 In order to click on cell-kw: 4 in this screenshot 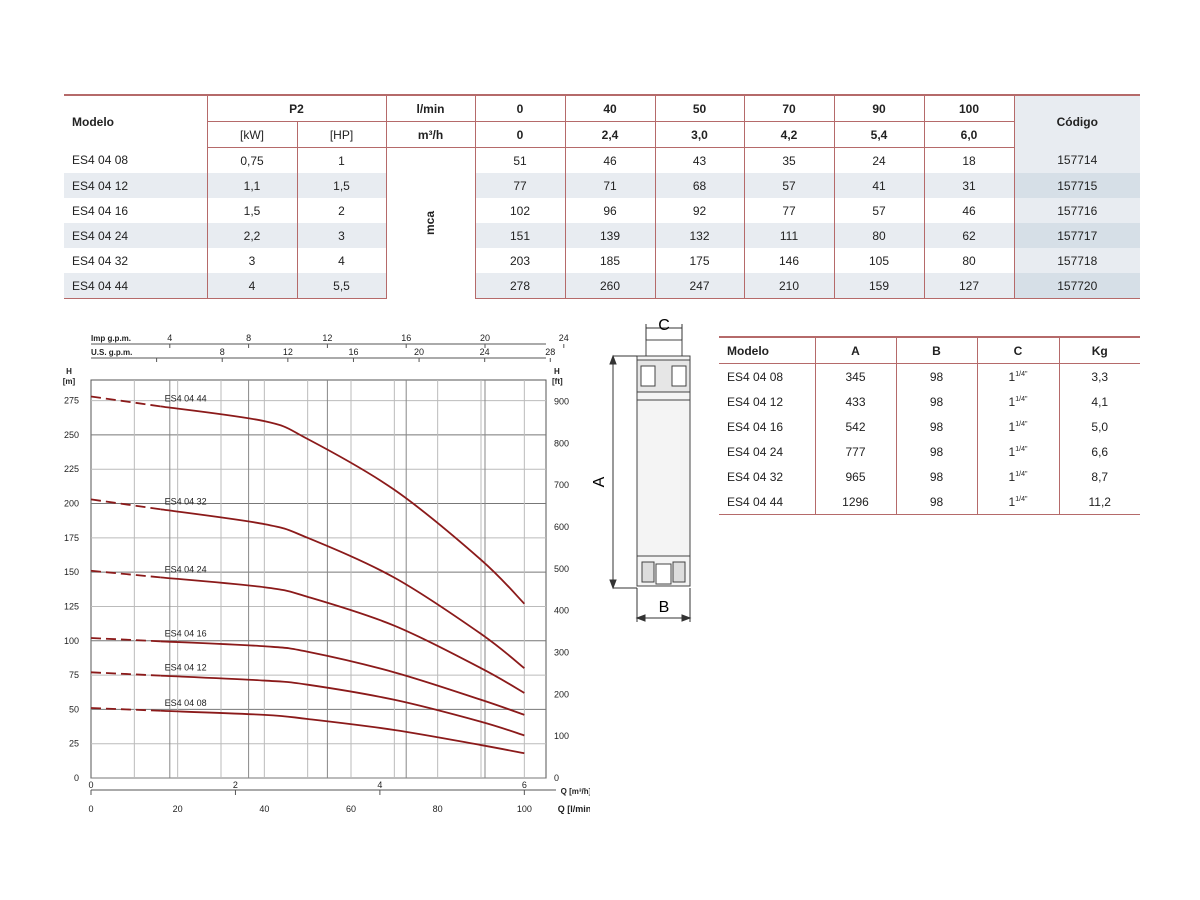, I will do `click(252, 286)`.